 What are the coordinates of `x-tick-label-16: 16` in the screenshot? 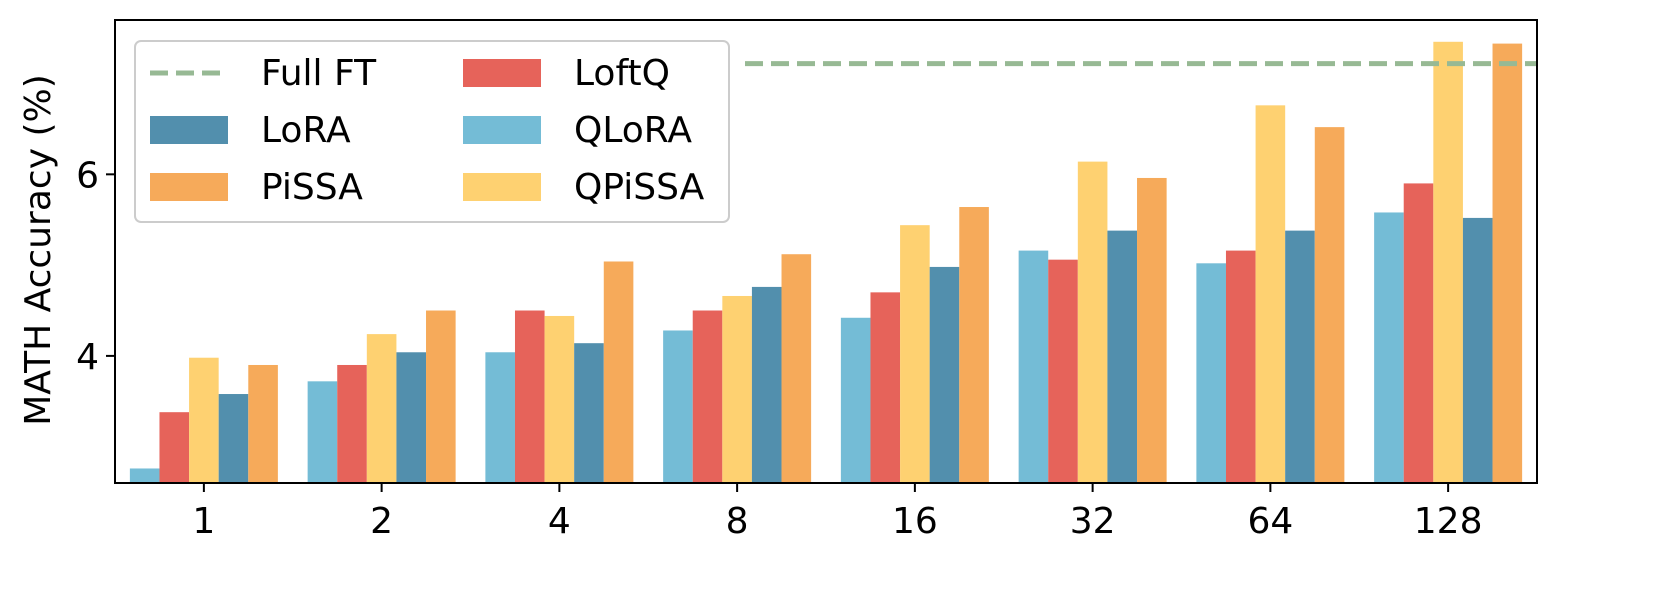 It's located at (915, 521).